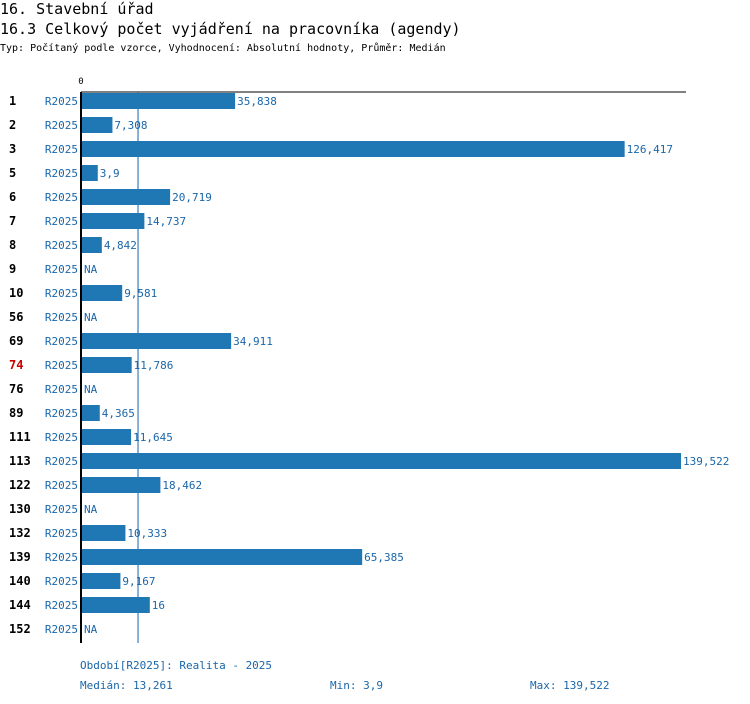  What do you see at coordinates (16, 365) in the screenshot?
I see `category-label: 74` at bounding box center [16, 365].